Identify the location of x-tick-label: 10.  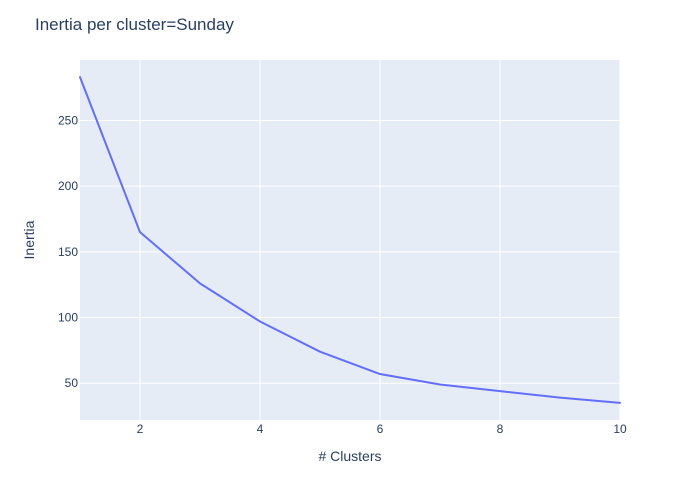
(620, 429).